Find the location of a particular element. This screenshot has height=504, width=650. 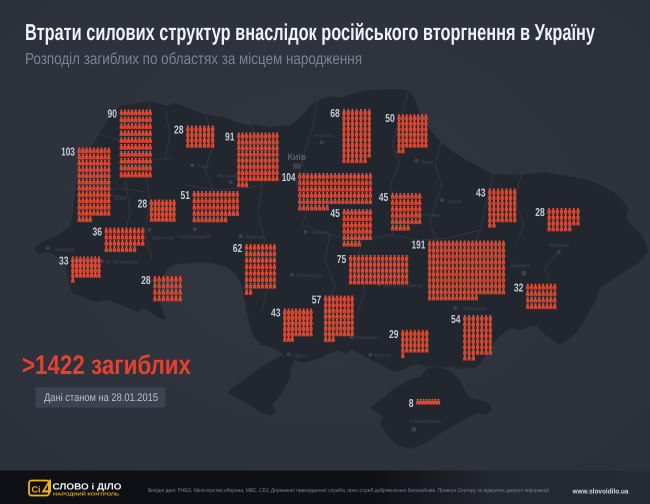

svg-text: www.slovoidilo.ua is located at coordinates (600, 492).